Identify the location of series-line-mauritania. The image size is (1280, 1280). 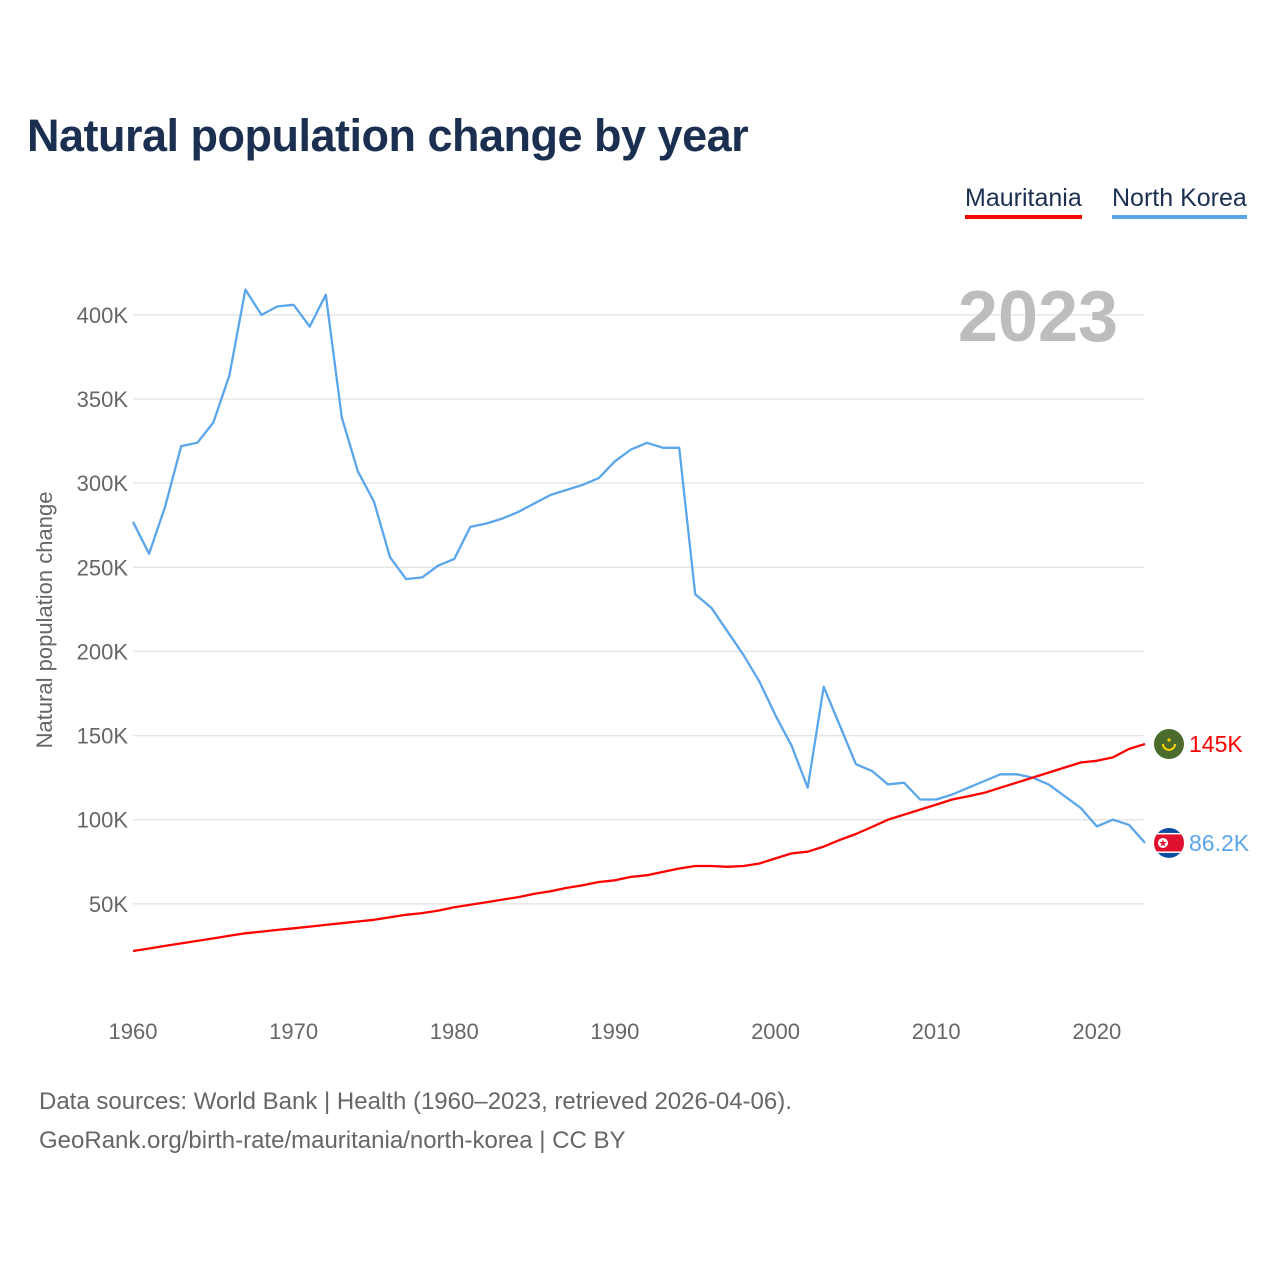
(639, 847).